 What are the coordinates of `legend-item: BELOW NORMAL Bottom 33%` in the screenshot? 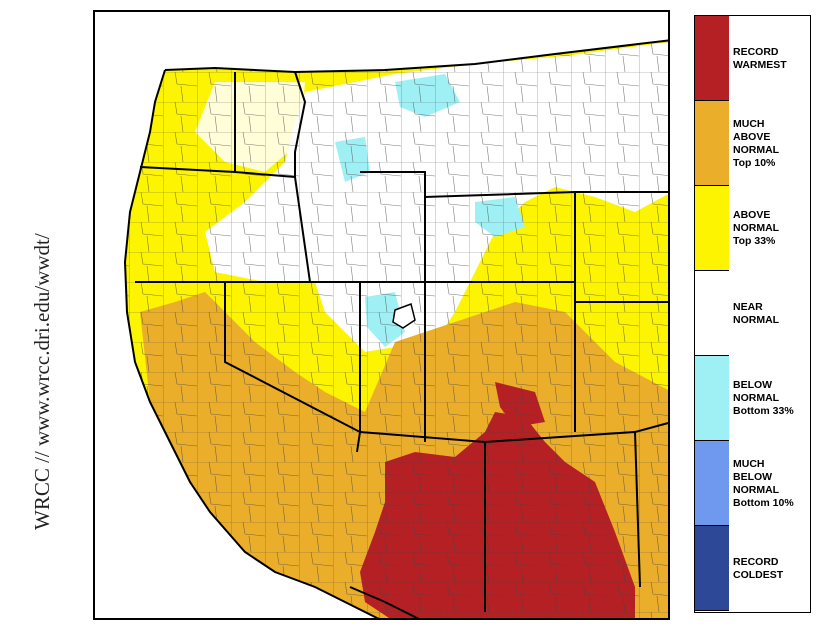 It's located at (752, 398).